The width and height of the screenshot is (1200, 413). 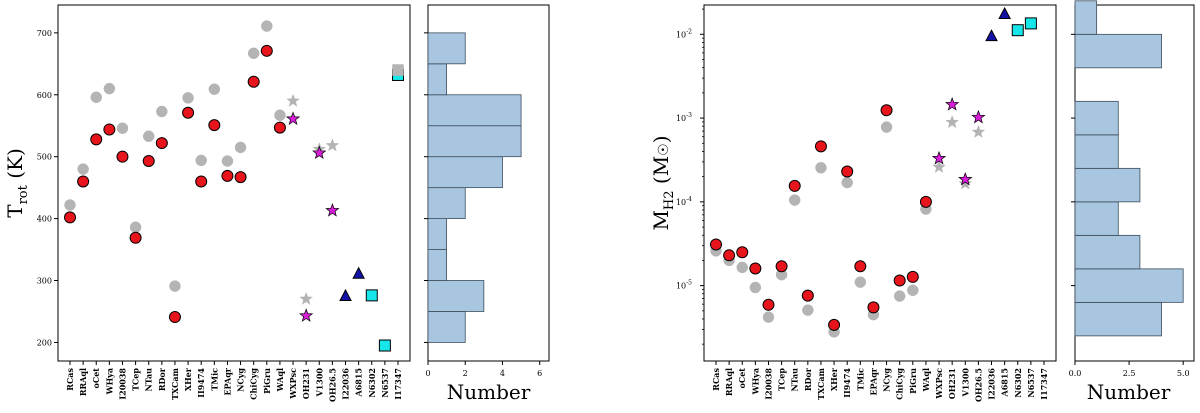 I want to click on category-label: I17347, so click(x=1044, y=384).